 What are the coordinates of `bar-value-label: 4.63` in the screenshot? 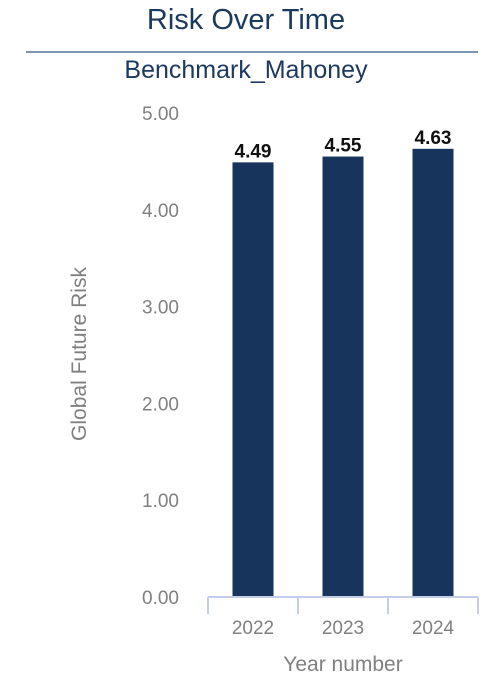 It's located at (433, 138).